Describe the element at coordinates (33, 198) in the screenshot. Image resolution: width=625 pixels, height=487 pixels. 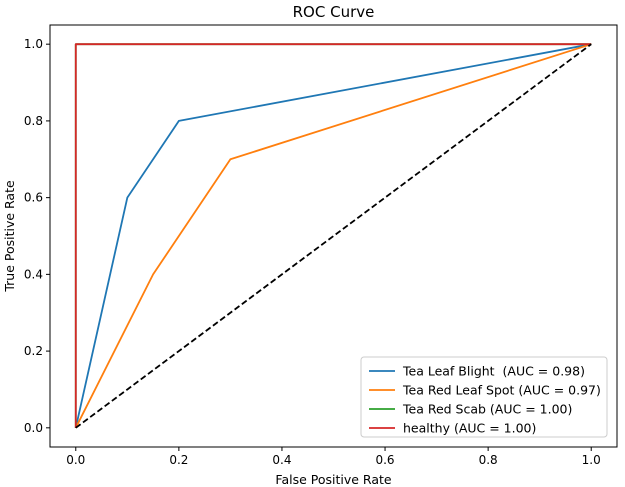
I see `y-tick-label: 0.6` at that location.